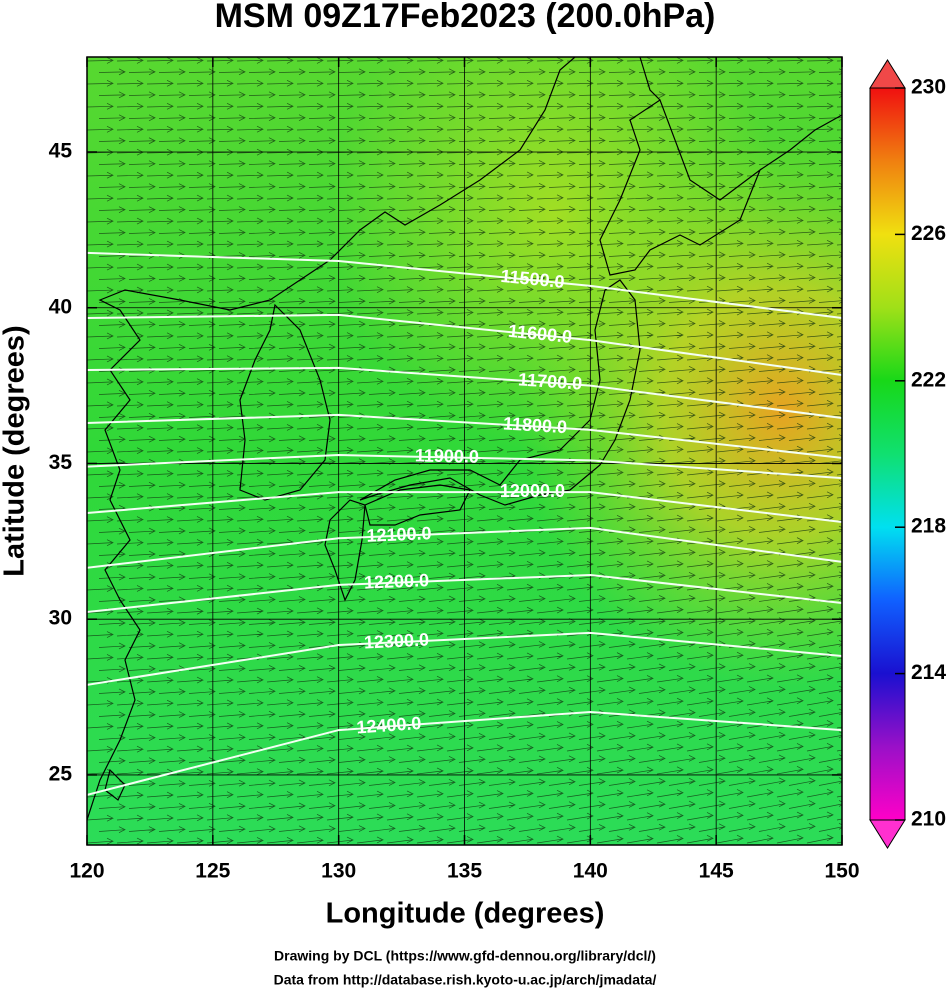 The width and height of the screenshot is (950, 998). I want to click on contour-label: 12200.0, so click(397, 581).